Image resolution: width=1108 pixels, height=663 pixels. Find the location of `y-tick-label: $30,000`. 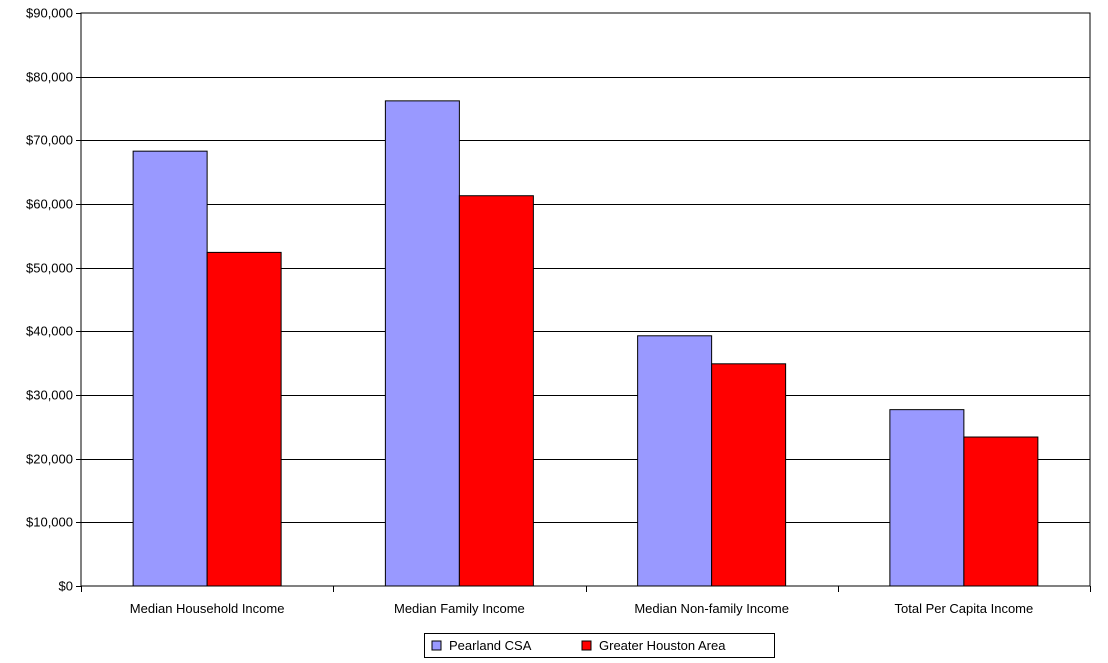

y-tick-label: $30,000 is located at coordinates (49, 395).